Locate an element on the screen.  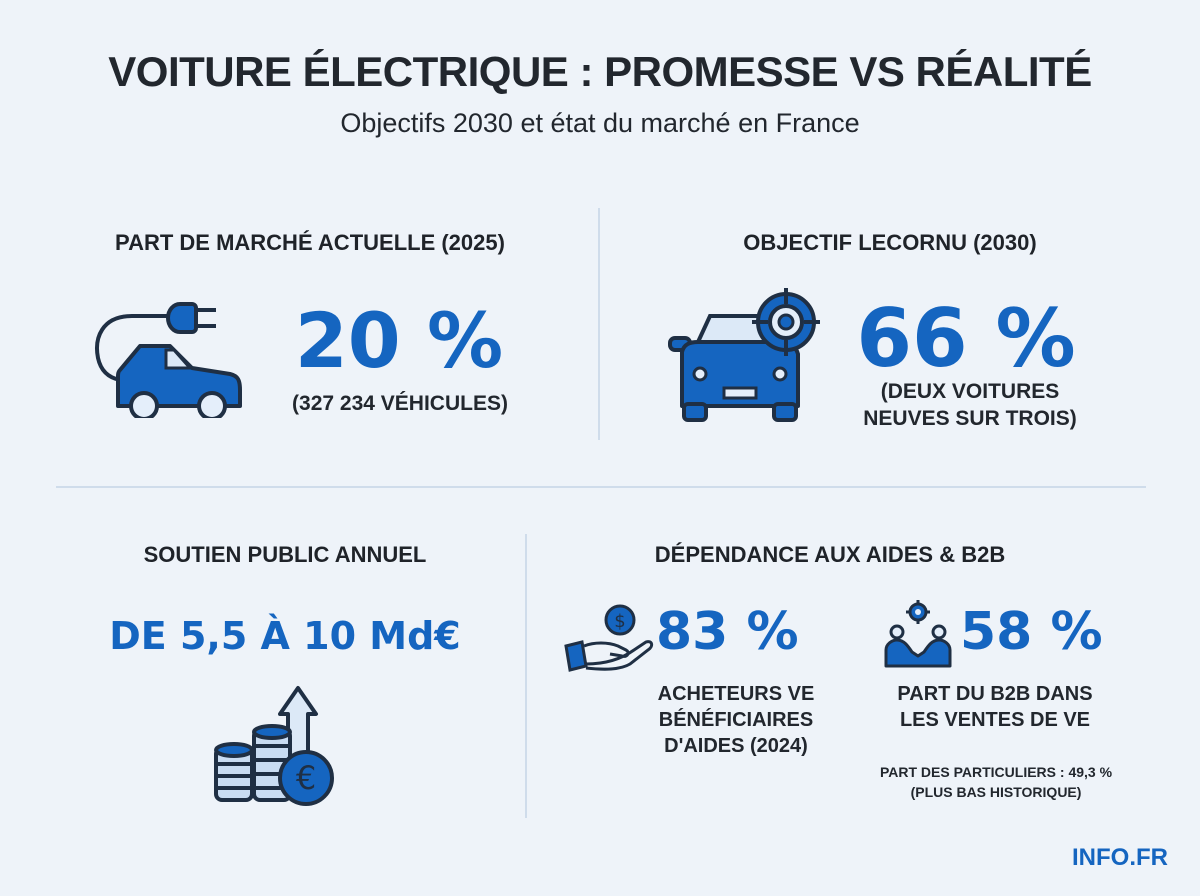
page-title: VOITURE ÉLECTRIQUE : PROMESSE VS RÉALITÉ is located at coordinates (600, 71).